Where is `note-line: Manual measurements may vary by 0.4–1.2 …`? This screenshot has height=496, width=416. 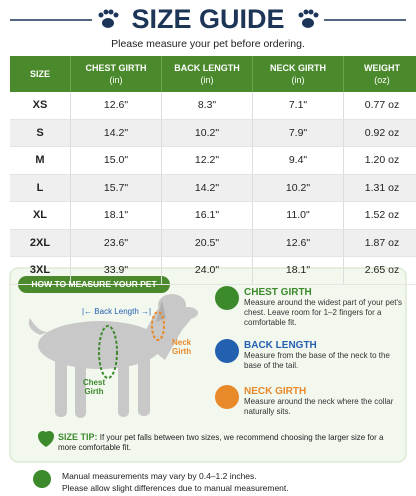
note-line: Manual measurements may vary by 0.4–1.2 … is located at coordinates (159, 476).